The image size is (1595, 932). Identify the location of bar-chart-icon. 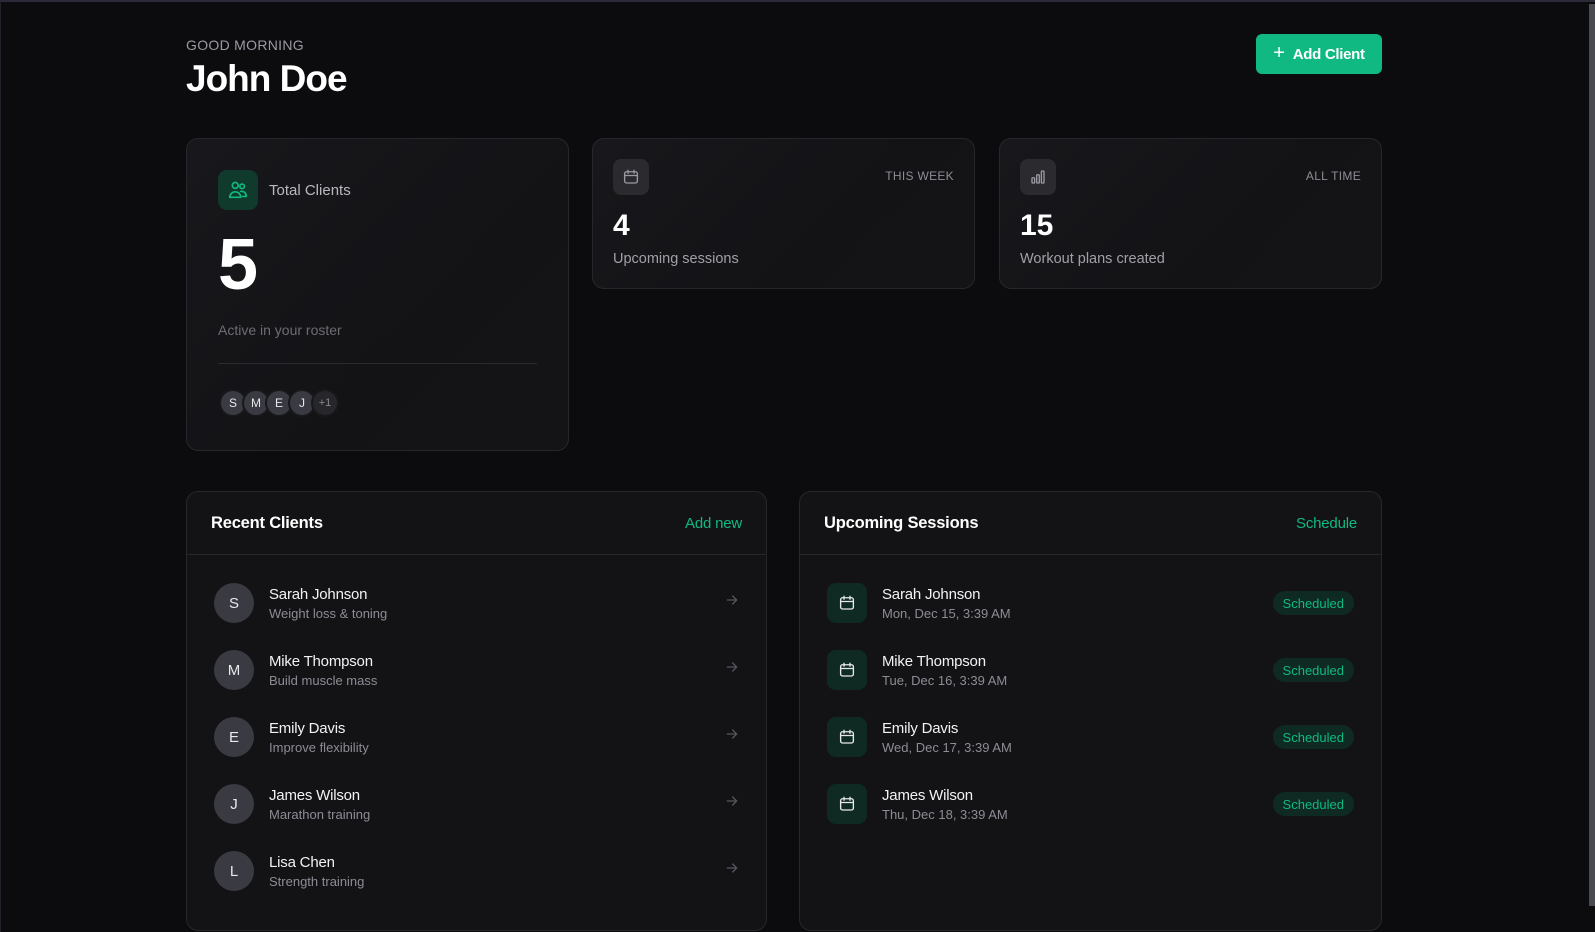
(1038, 177).